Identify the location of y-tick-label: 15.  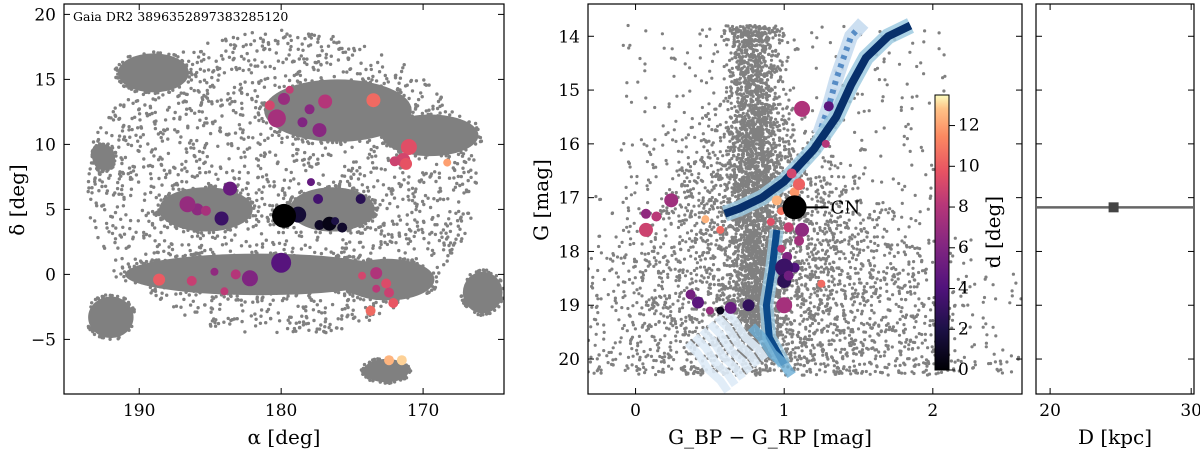
(45, 80).